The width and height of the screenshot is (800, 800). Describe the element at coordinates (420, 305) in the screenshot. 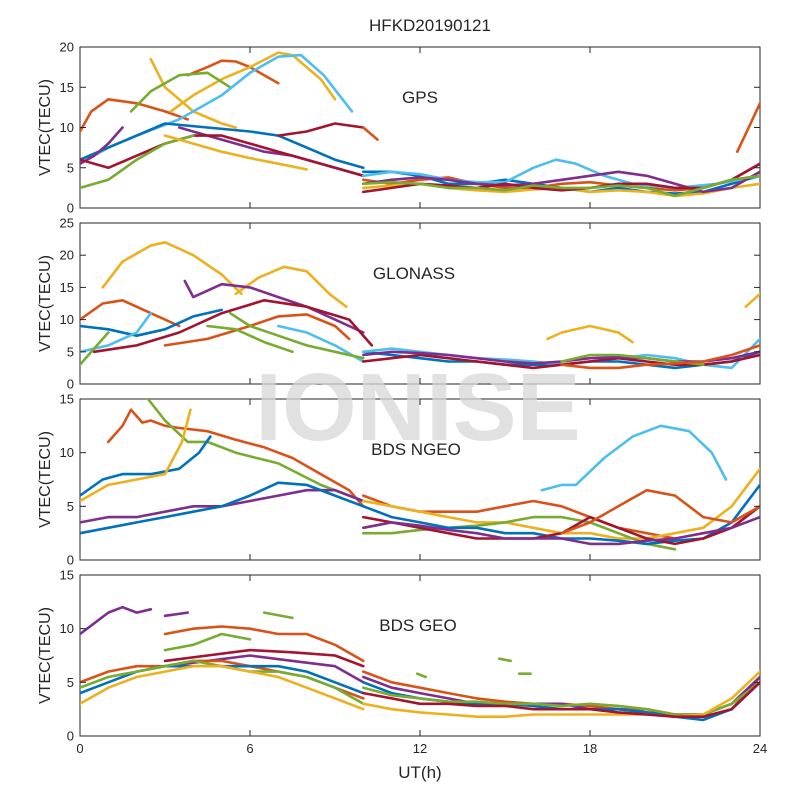

I see `panel-2-traces` at that location.